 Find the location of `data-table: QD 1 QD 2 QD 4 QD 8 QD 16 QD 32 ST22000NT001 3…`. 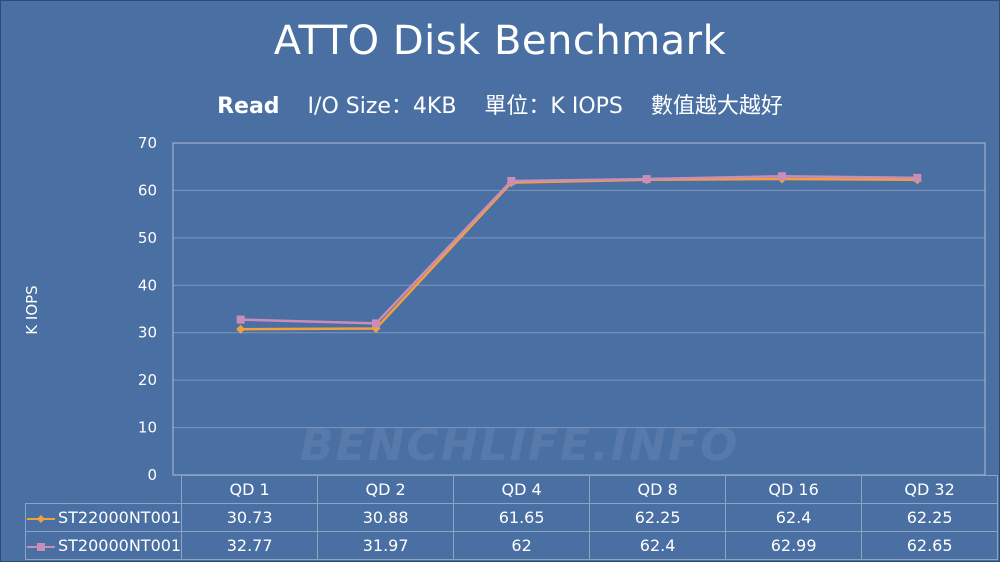

data-table: QD 1 QD 2 QD 4 QD 8 QD 16 QD 32 ST22000NT001 3… is located at coordinates (511, 517).